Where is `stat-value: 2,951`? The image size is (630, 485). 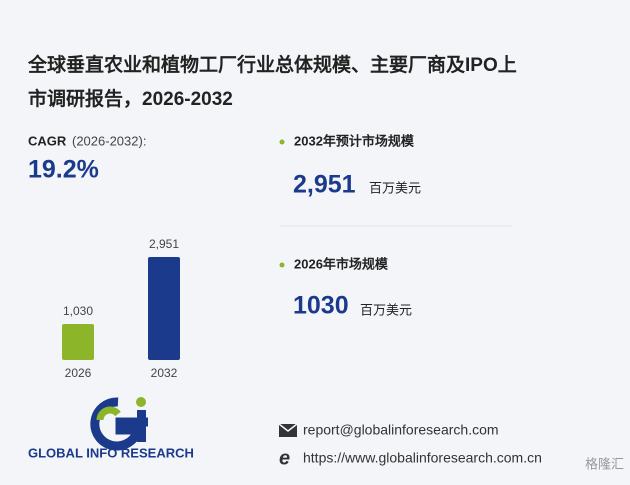
stat-value: 2,951 is located at coordinates (324, 185).